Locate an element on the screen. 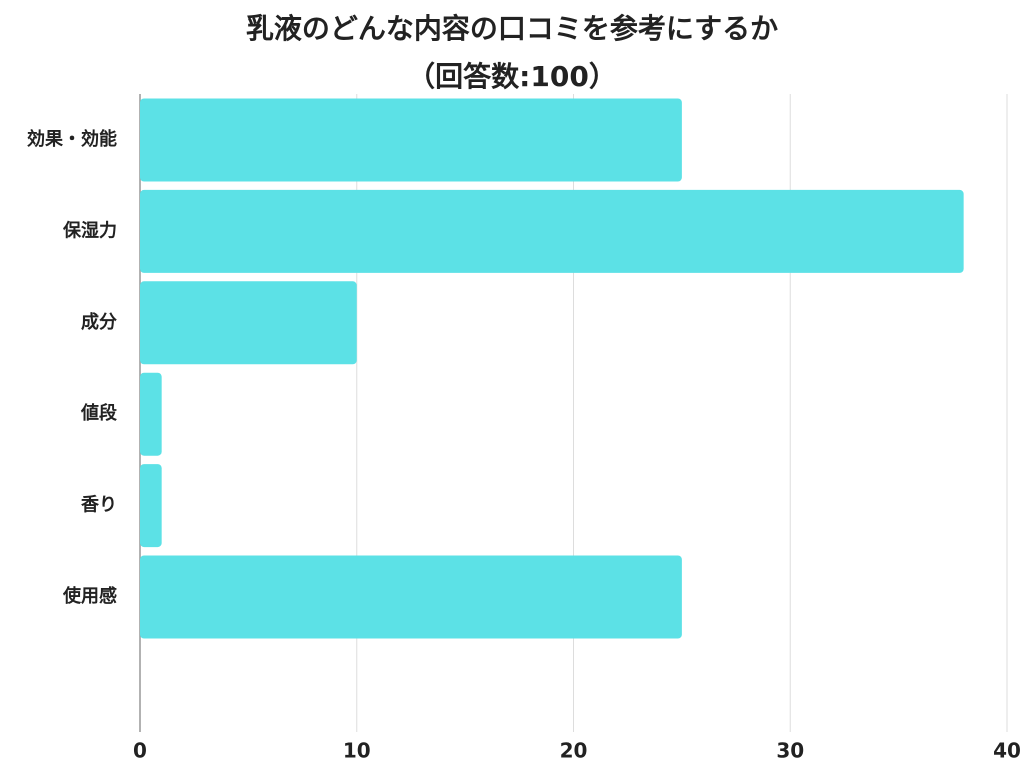 The height and width of the screenshot is (768, 1024). chart-title: 乳液のどんな内容の口コミを参考にするか is located at coordinates (512, 28).